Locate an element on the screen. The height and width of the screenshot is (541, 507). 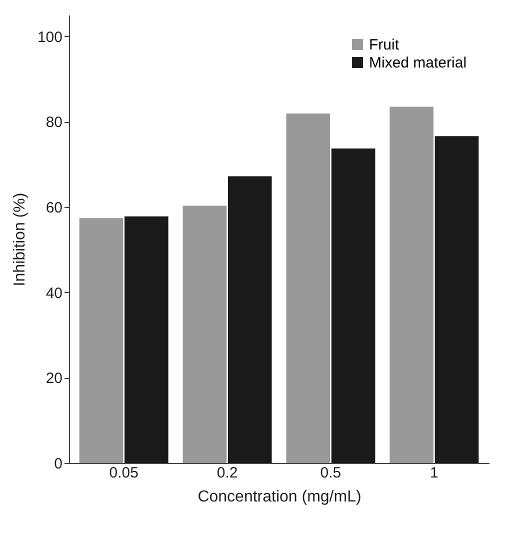
y-tick-label: 80 is located at coordinates (54, 123).